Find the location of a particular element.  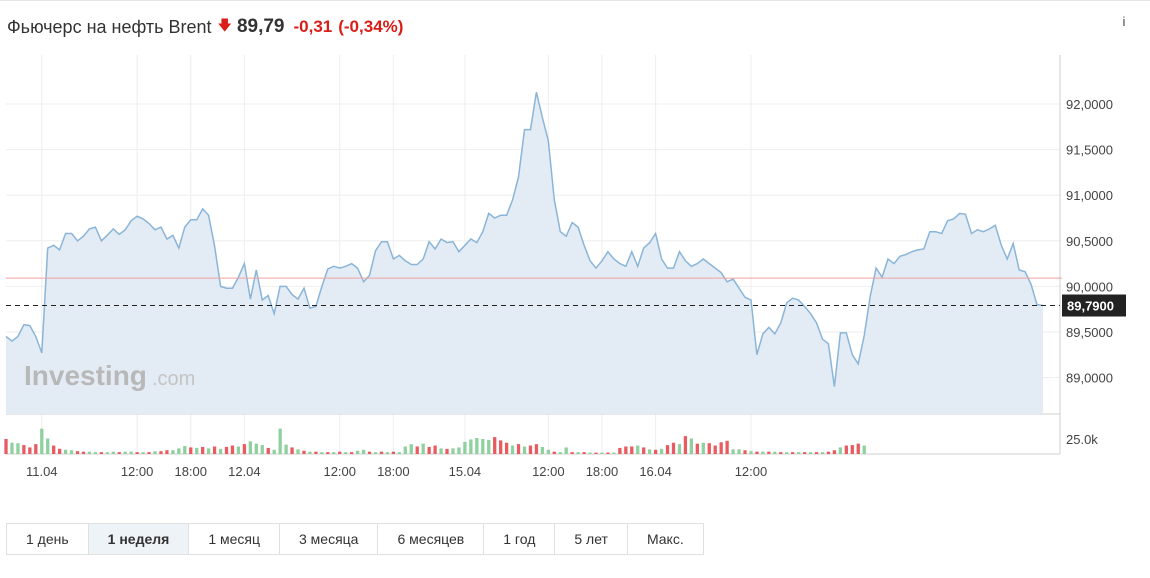

tab-1-week: 1 неделя is located at coordinates (139, 539).